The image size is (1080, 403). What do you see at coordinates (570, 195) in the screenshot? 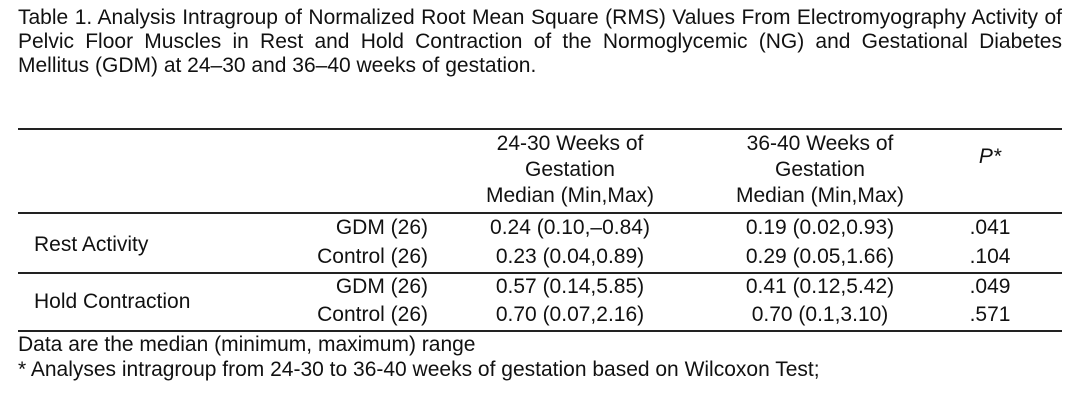
I see `header-24-30-line3: Median (Min,Max)` at bounding box center [570, 195].